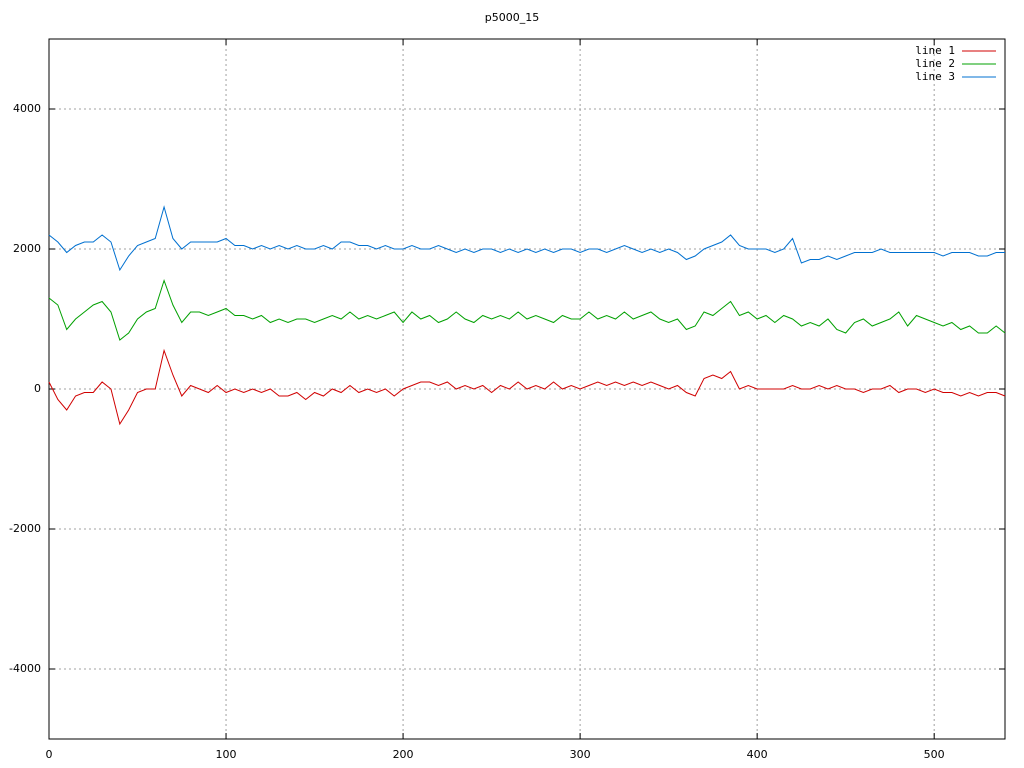 This screenshot has width=1024, height=768. Describe the element at coordinates (27, 108) in the screenshot. I see `y-tick-label: 4000` at that location.